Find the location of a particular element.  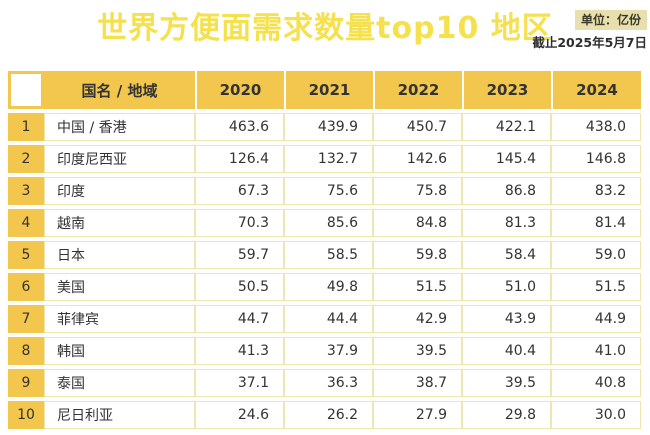

value-cell-2020: 463.6 is located at coordinates (239, 127).